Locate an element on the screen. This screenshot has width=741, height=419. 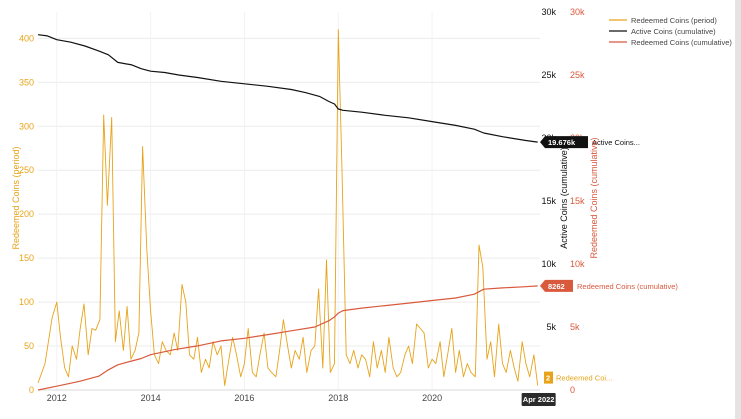
x-tick-label: 2016 is located at coordinates (244, 398).